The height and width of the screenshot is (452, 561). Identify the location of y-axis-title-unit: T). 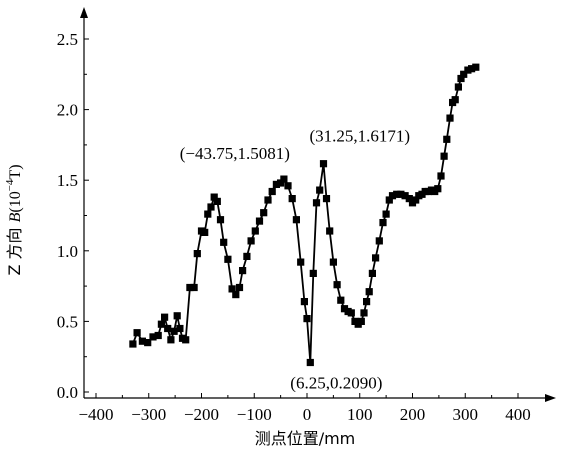
(15, 171).